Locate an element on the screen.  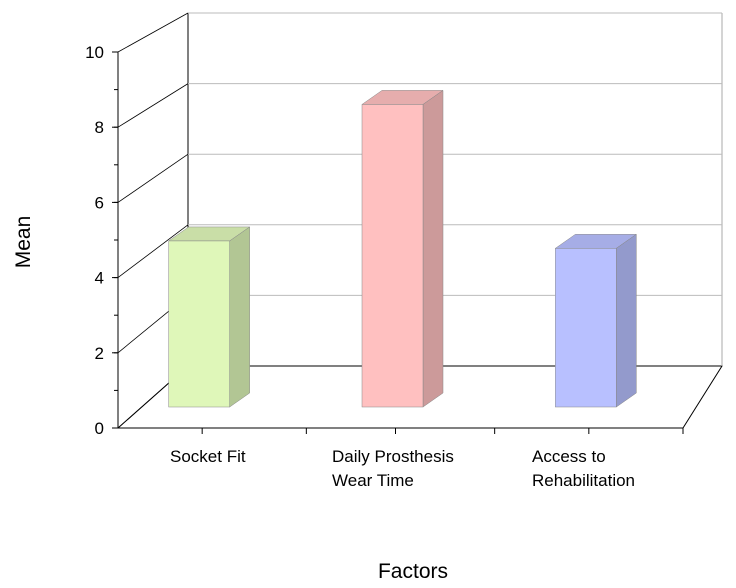
y-tick-label: 4 is located at coordinates (99, 278).